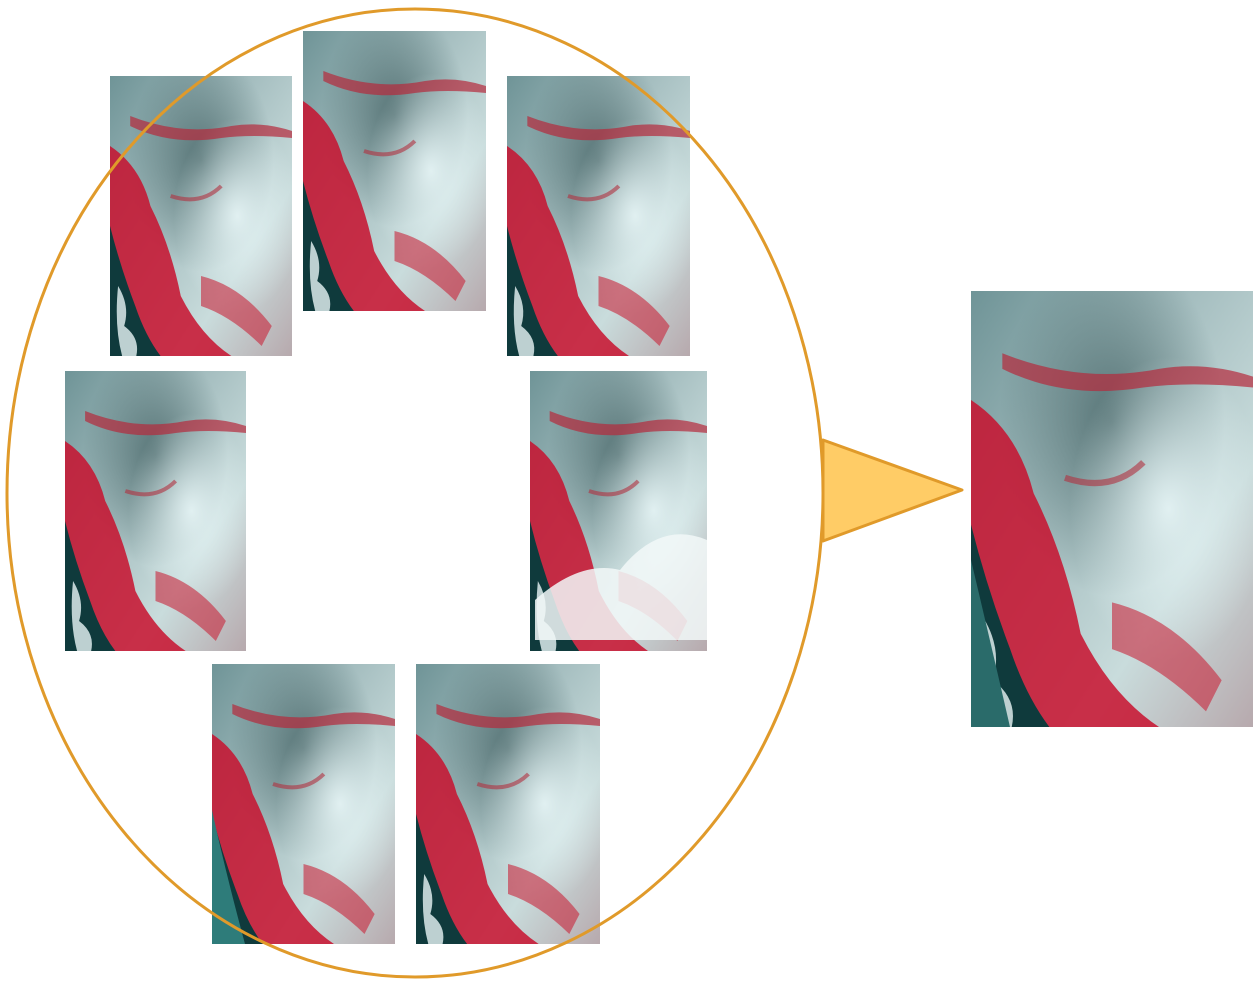 This screenshot has height=982, width=1253. I want to click on arrow, so click(892, 490).